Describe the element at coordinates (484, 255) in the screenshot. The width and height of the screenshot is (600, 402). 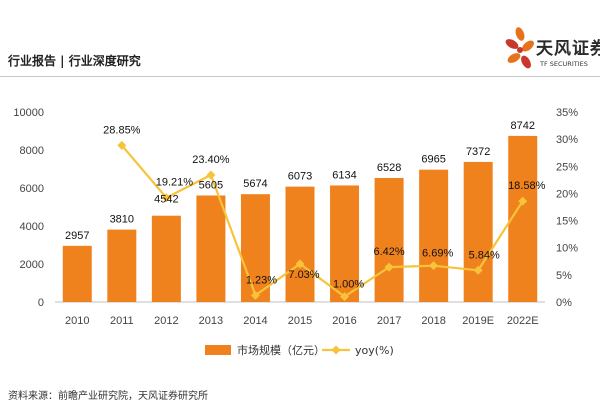
I see `yoy-value-label: 5.84%` at that location.